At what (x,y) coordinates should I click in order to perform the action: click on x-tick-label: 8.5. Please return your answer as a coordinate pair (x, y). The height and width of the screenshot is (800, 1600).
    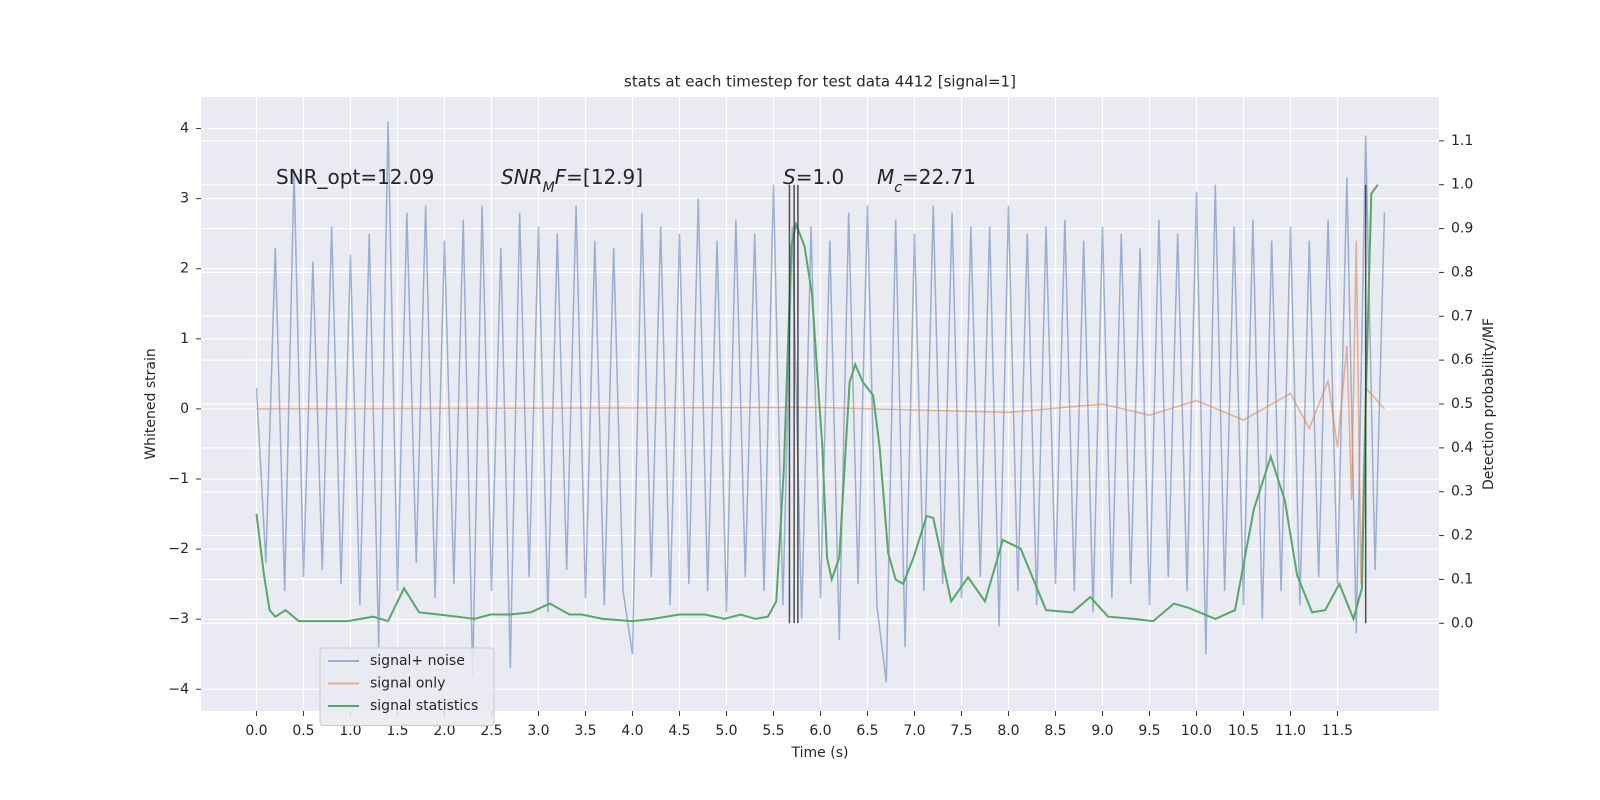
    Looking at the image, I should click on (1055, 731).